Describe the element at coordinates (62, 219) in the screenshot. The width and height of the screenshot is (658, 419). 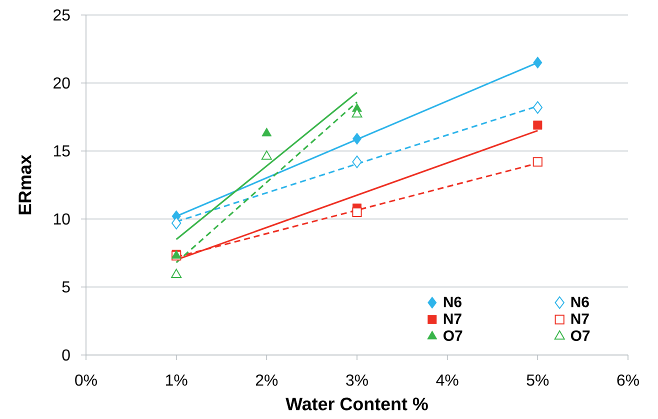
I see `y-tick-label: 10` at that location.